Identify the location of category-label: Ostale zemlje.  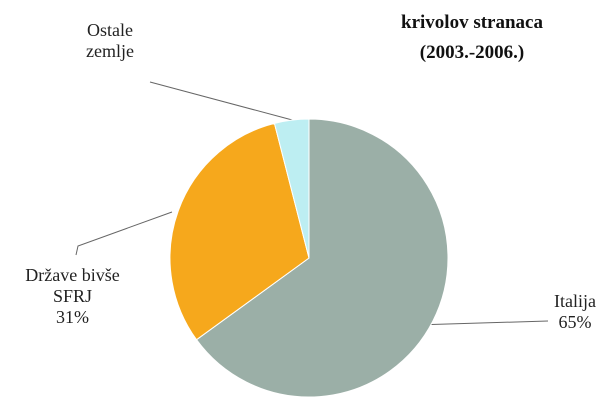
(110, 40).